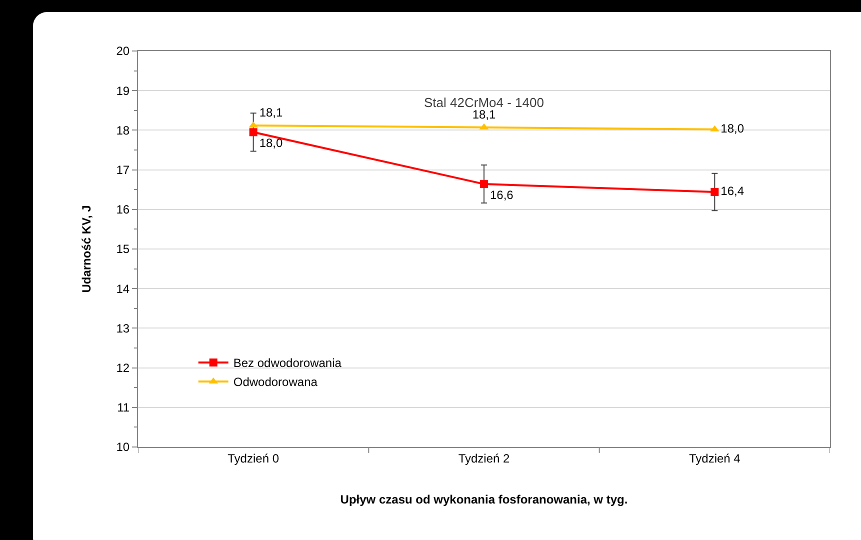 The image size is (861, 540). I want to click on y-tick-label: 19, so click(123, 91).